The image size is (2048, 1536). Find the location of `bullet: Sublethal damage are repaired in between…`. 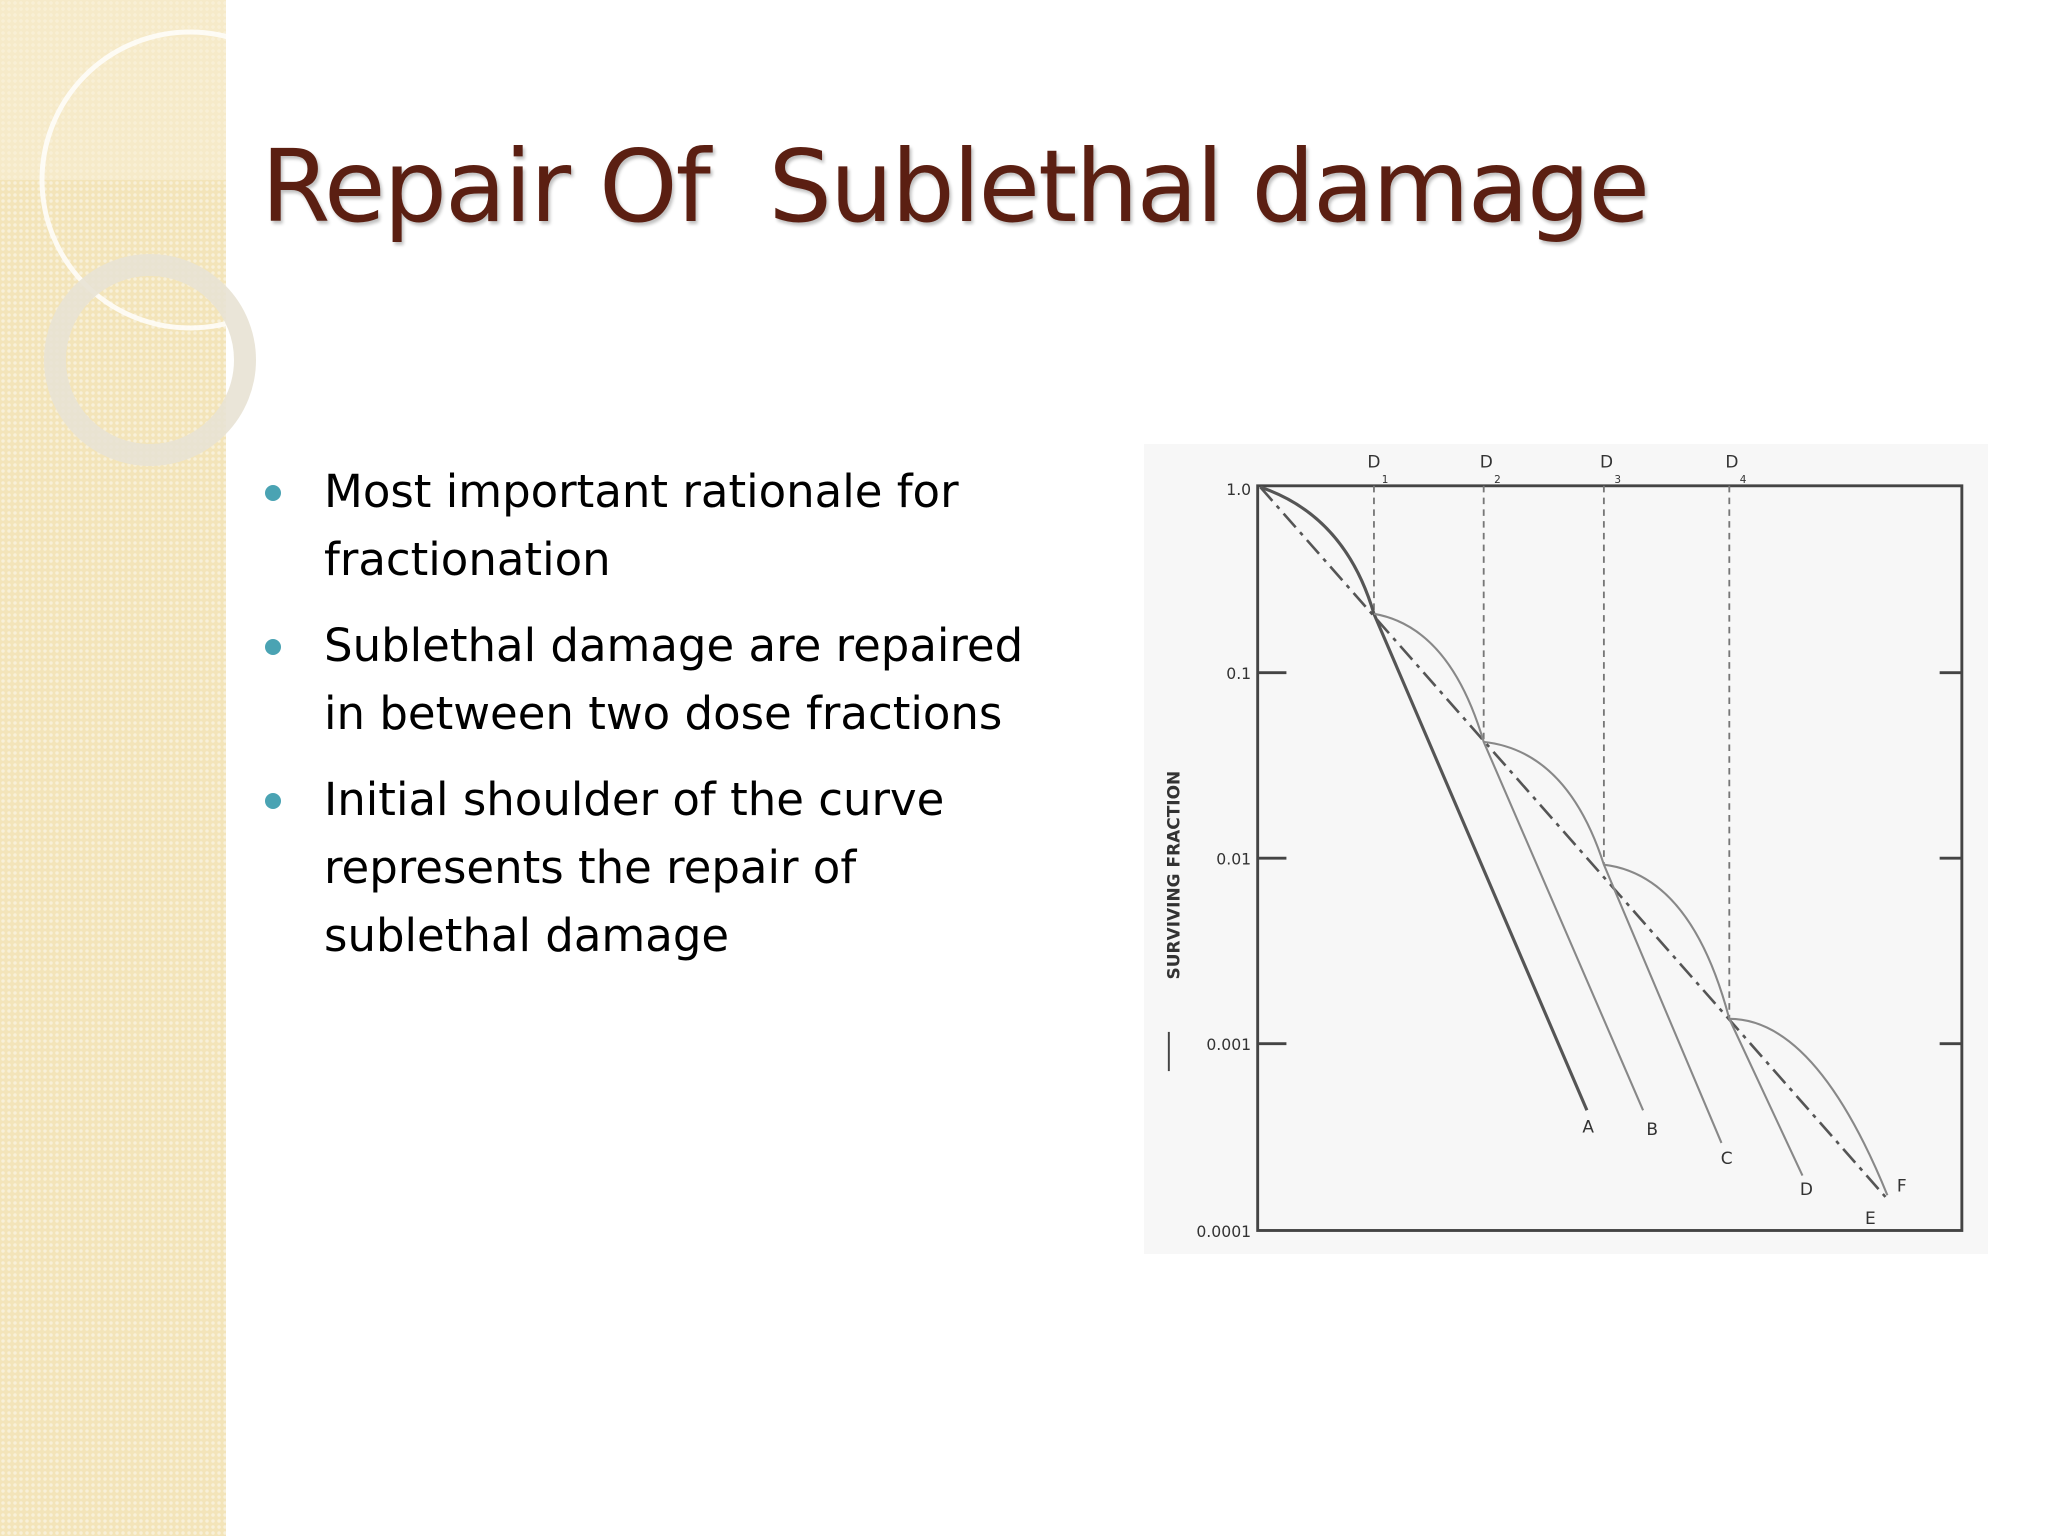

bullet: Sublethal damage are repaired in between… is located at coordinates (647, 680).